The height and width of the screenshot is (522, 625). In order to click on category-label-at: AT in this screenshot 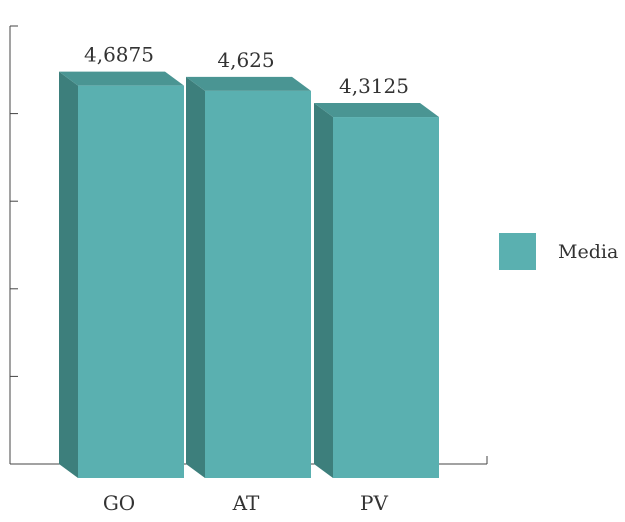, I will do `click(246, 503)`.